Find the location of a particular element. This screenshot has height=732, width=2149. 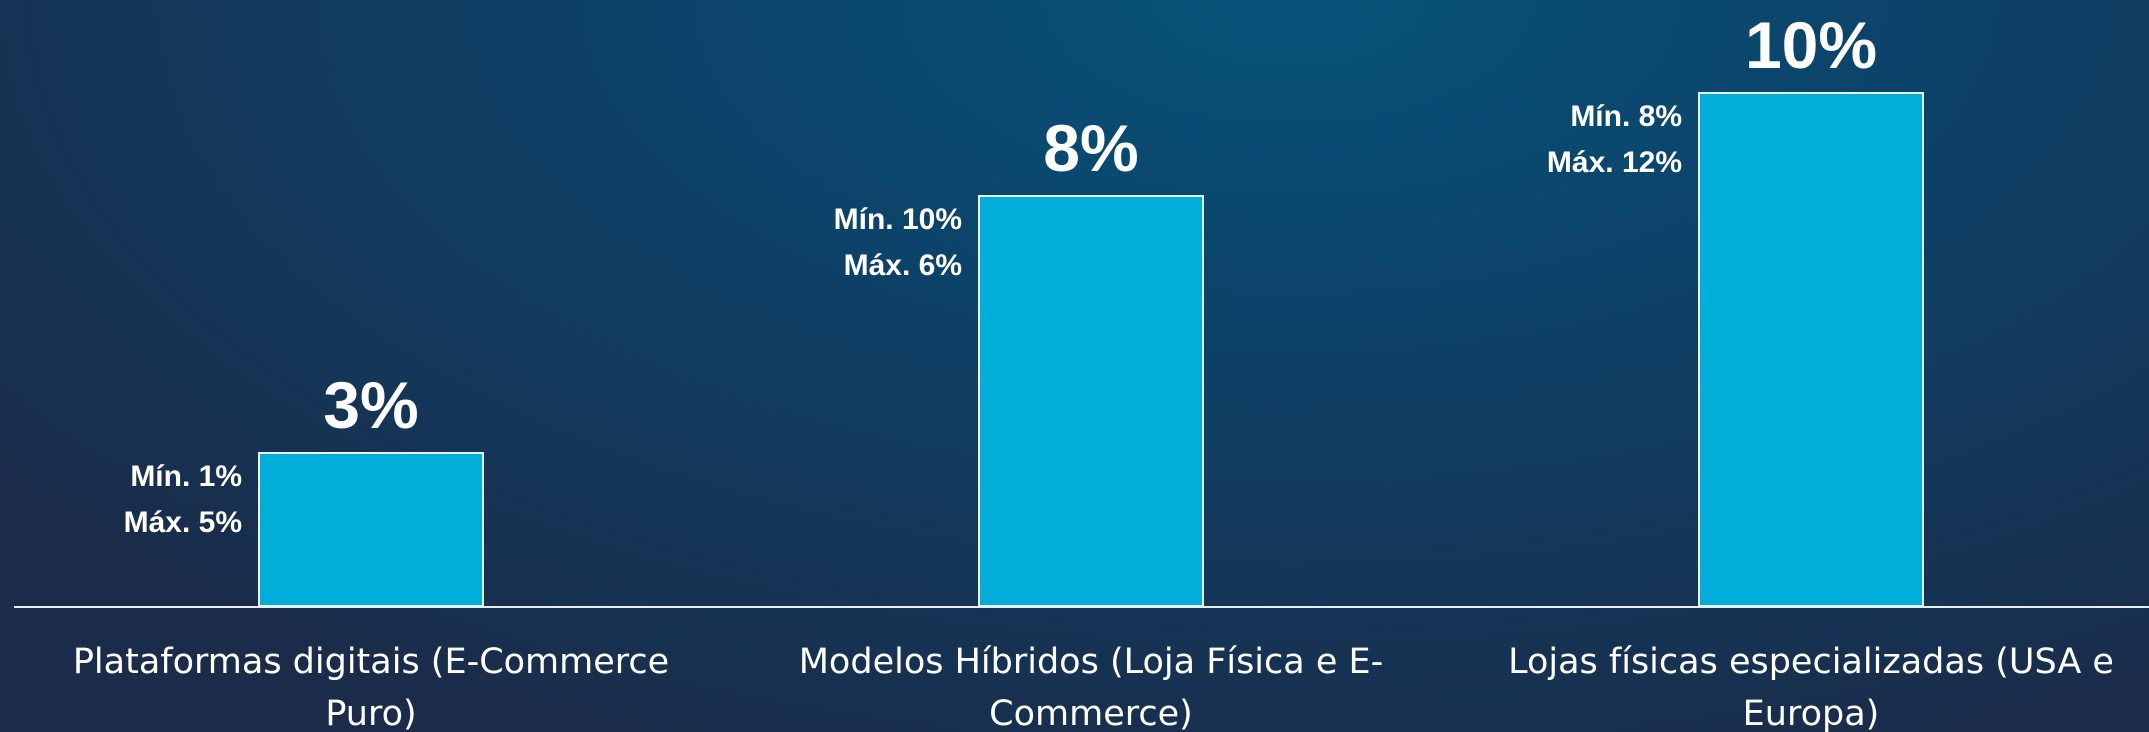

annotation-line: Mín. 8% is located at coordinates (1626, 116).